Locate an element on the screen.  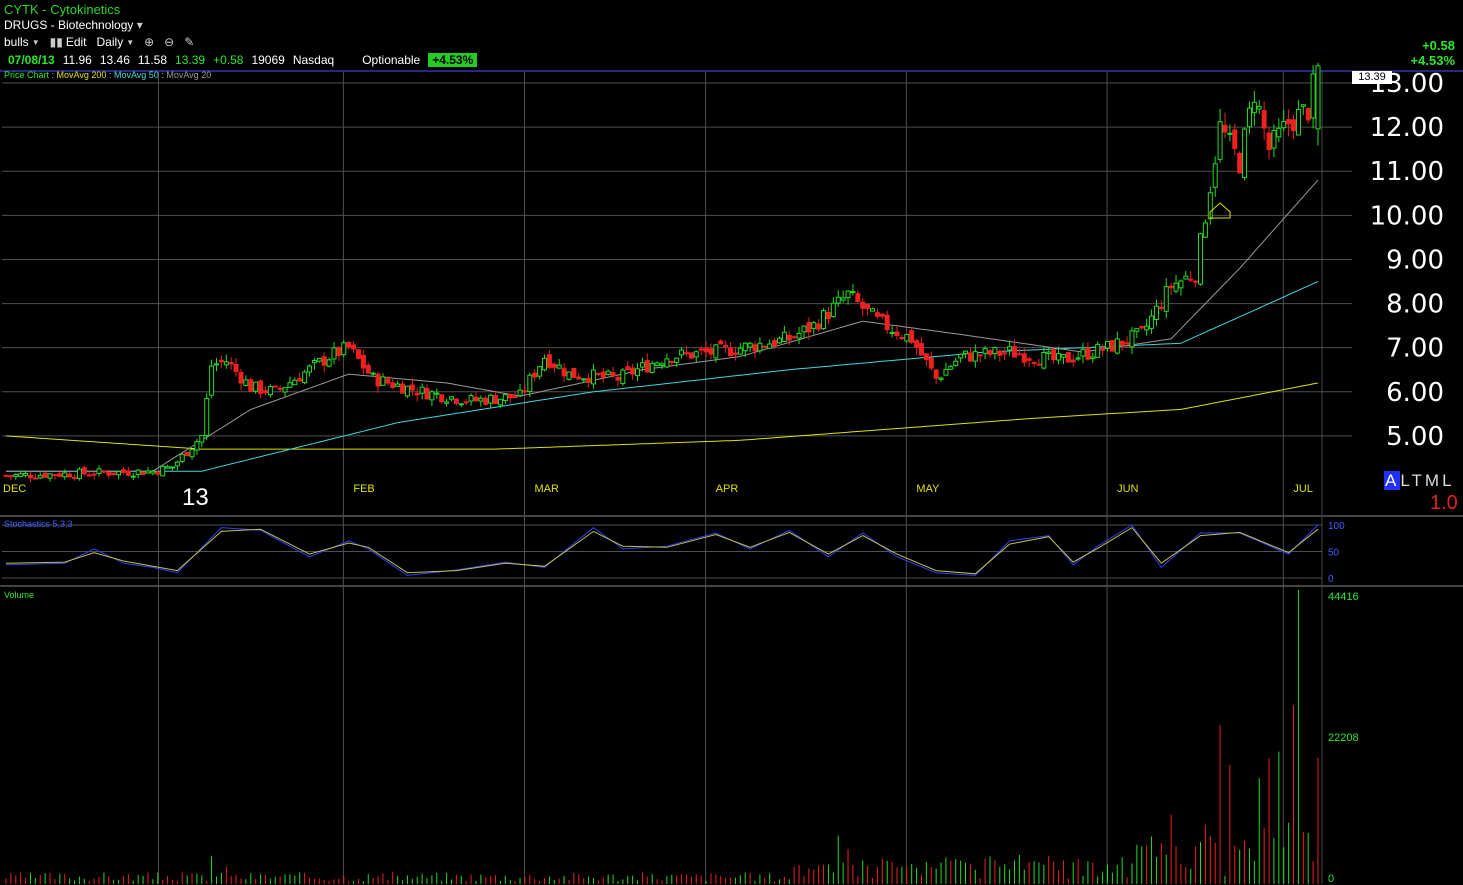
pencil-icon: ✎ is located at coordinates (189, 42).